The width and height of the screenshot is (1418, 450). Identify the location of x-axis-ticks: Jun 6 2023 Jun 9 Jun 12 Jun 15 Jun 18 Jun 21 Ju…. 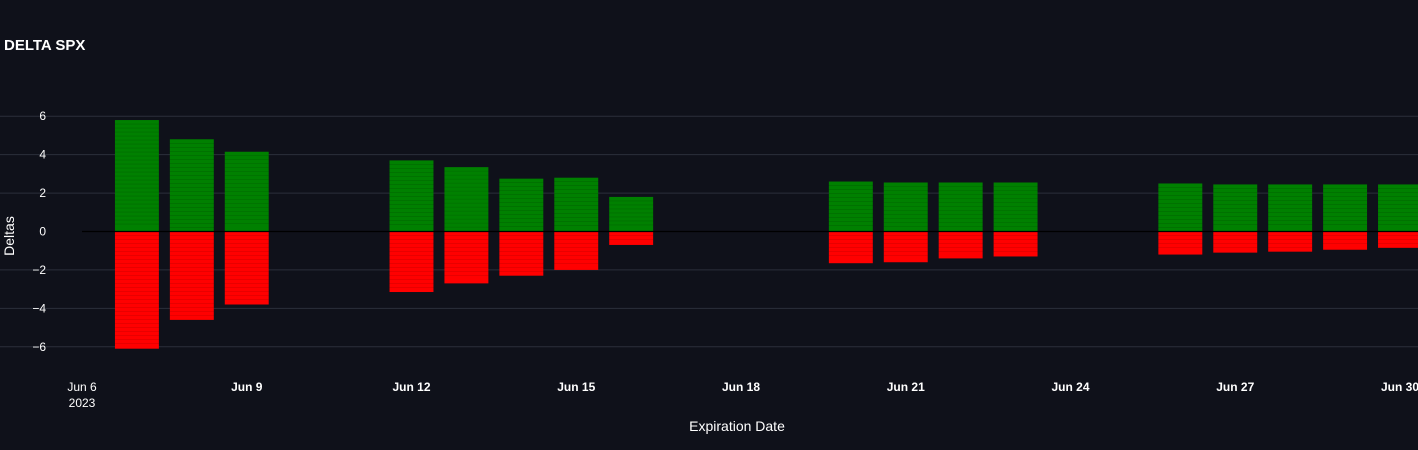
(742, 395).